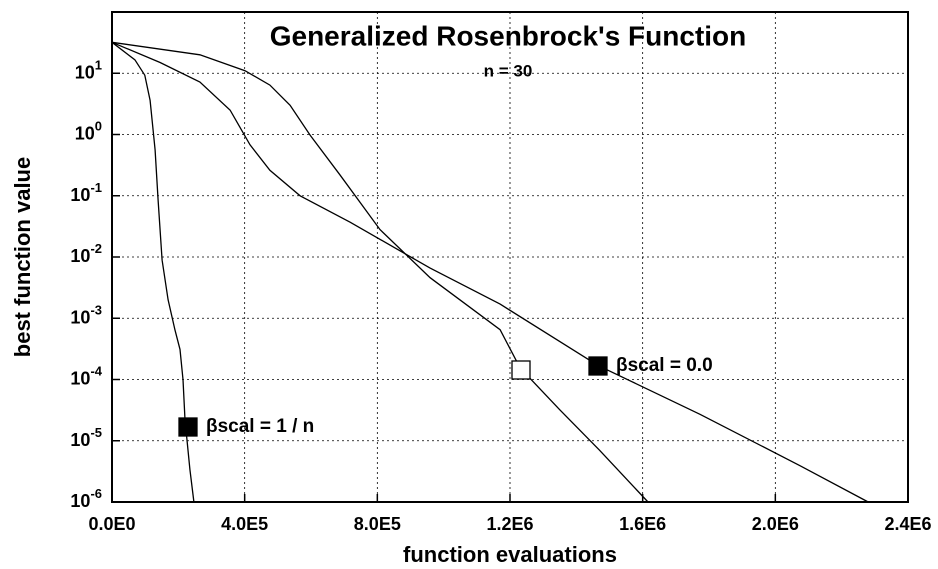  I want to click on x-axis-label: function evaluations, so click(510, 554).